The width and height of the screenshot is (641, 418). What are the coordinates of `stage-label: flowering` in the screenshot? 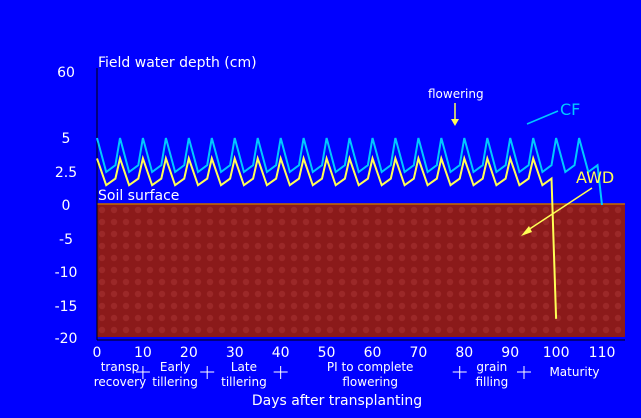 It's located at (370, 382).